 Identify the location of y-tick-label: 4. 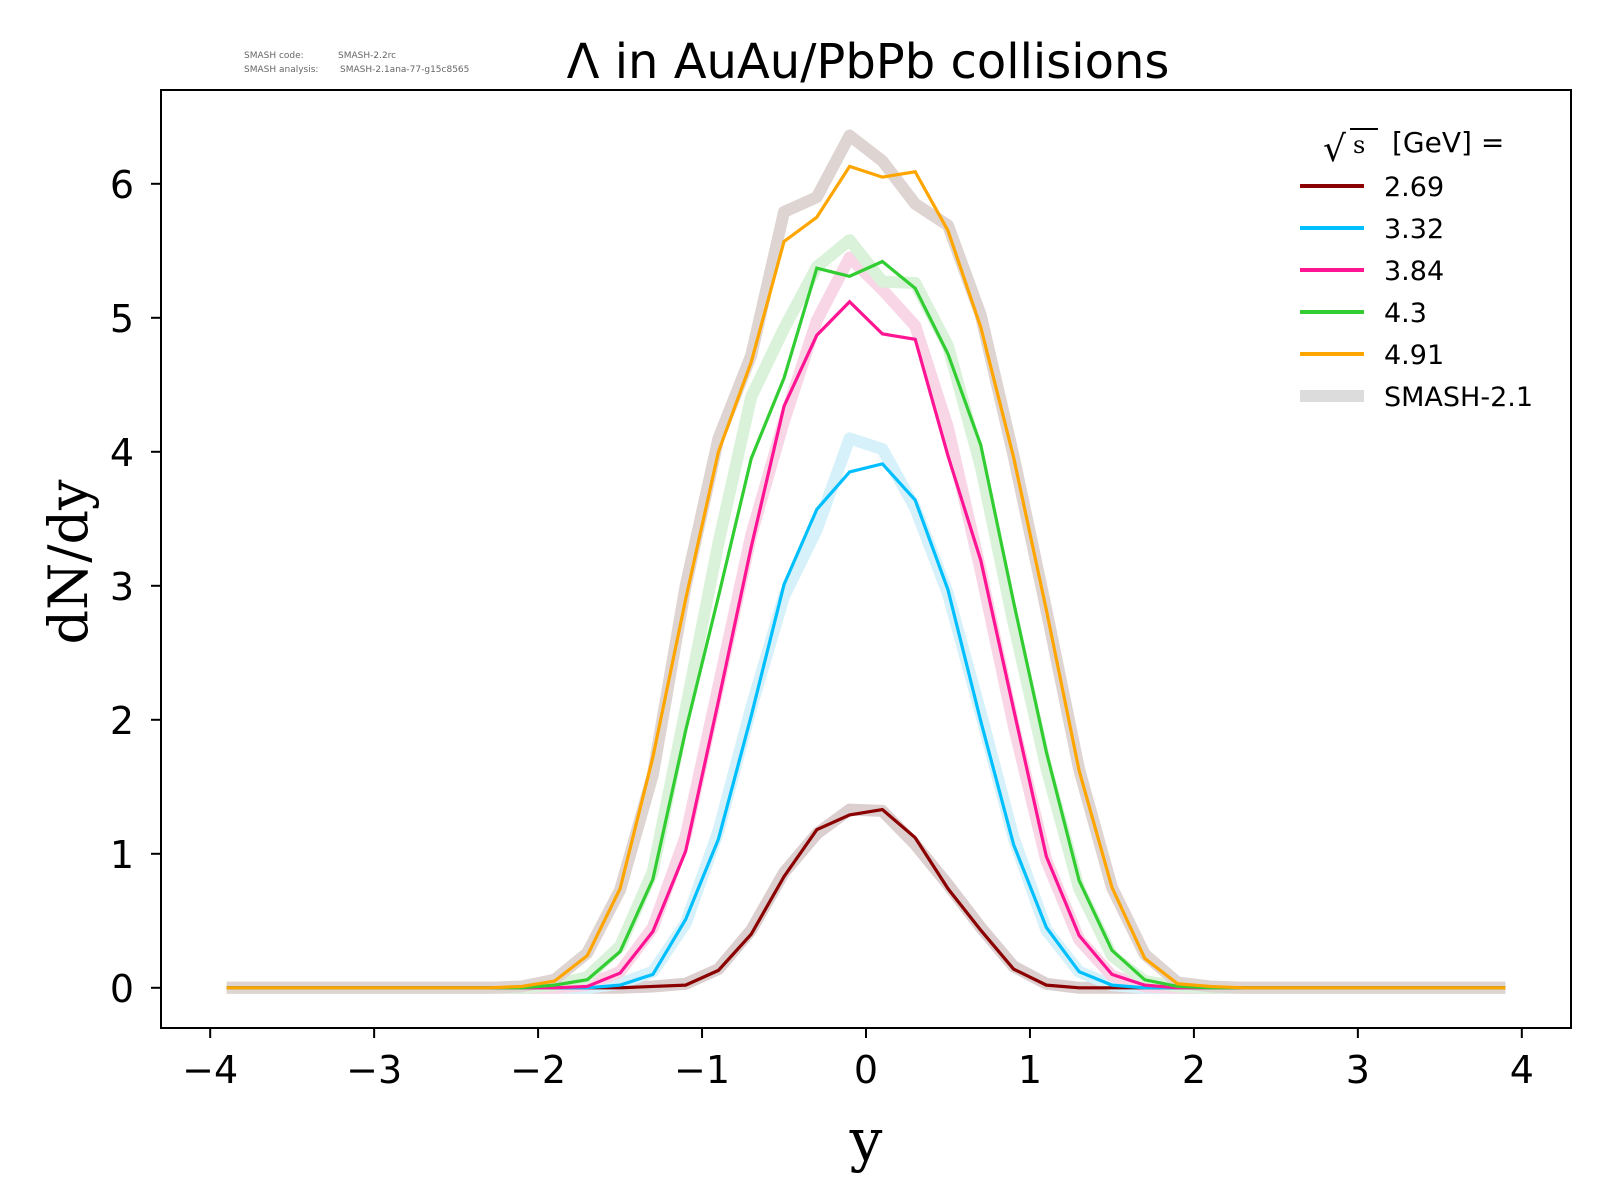
(122, 453).